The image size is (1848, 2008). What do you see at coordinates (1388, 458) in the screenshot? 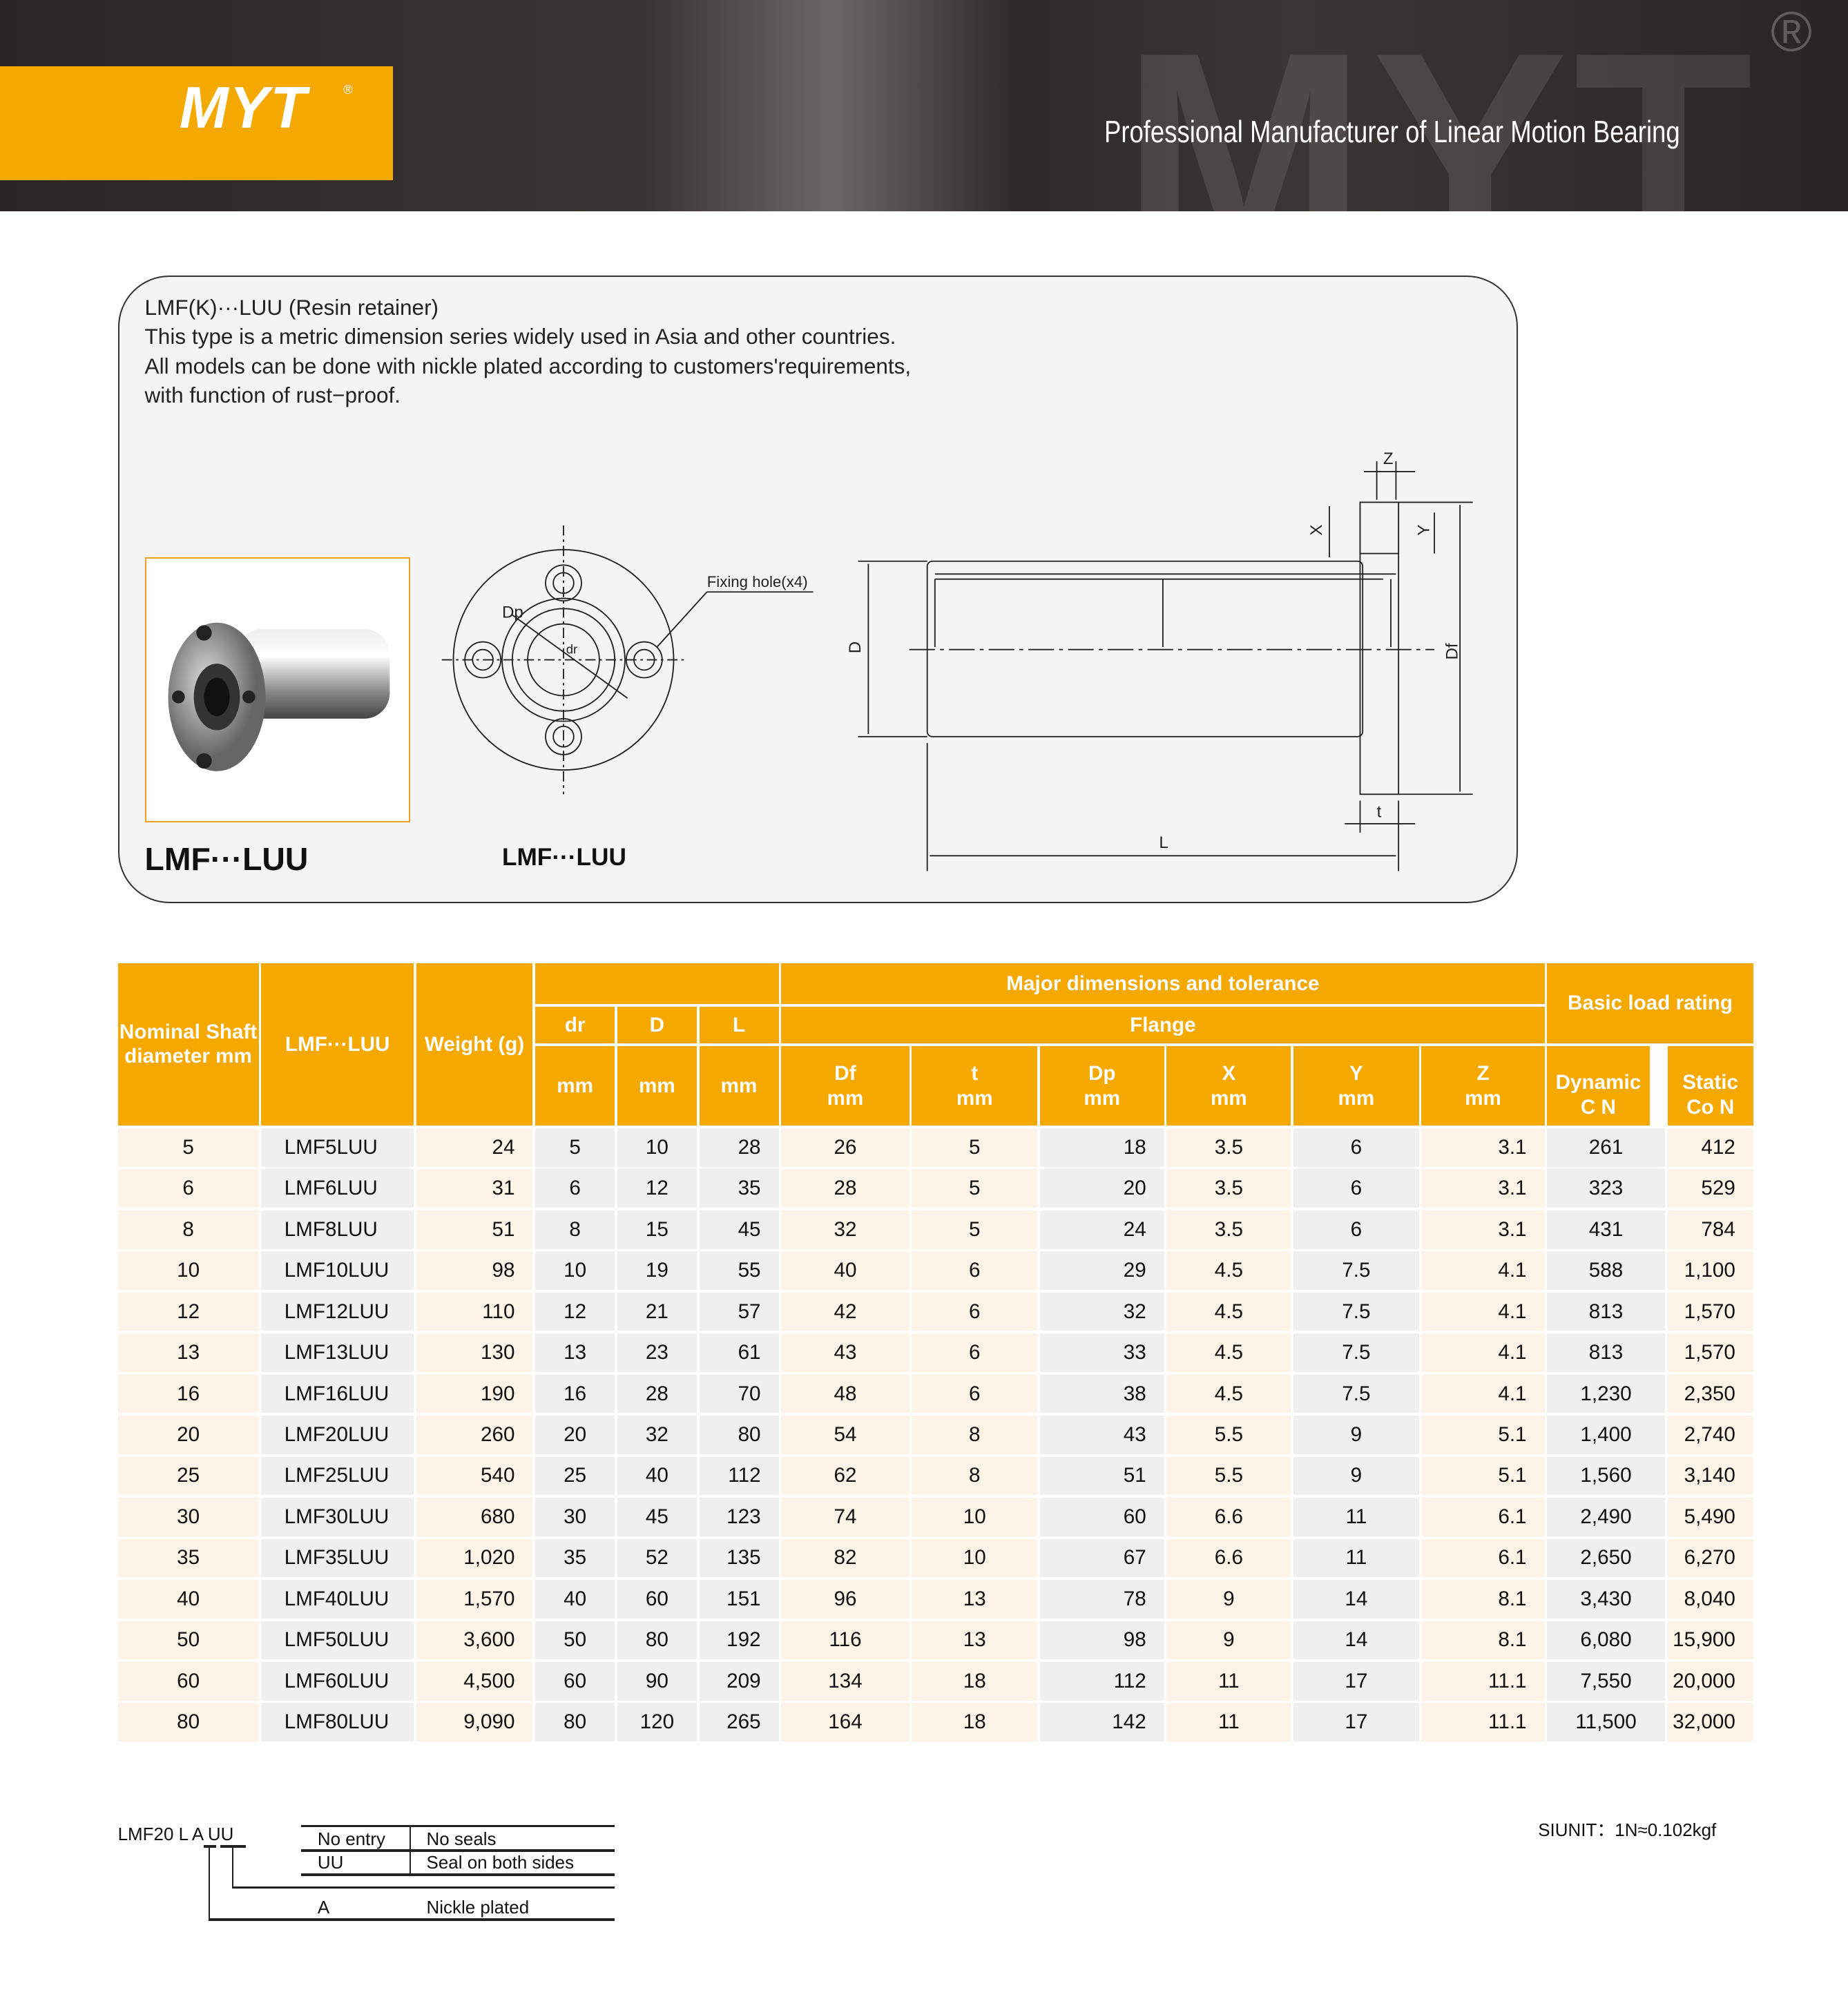
I see `z-label: Z` at bounding box center [1388, 458].